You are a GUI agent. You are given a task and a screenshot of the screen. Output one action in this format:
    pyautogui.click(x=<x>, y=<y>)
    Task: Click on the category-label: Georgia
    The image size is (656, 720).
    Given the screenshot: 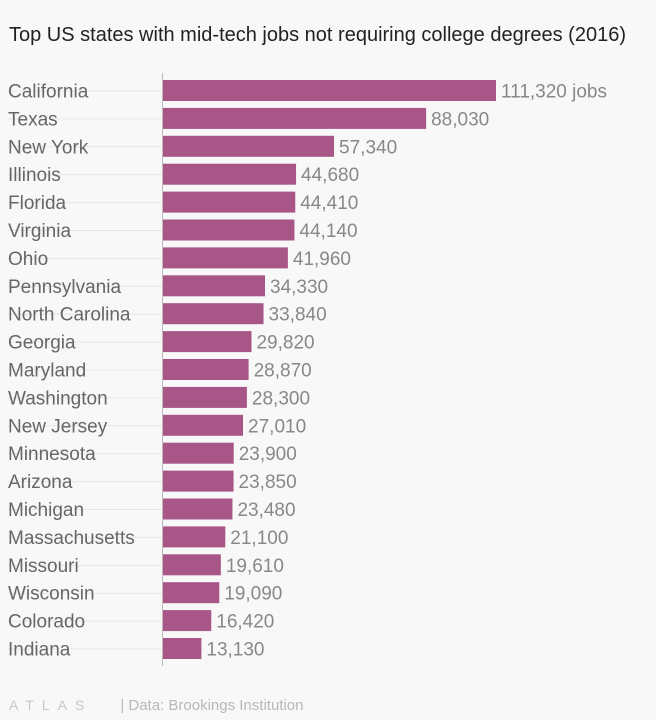 What is the action you would take?
    pyautogui.click(x=42, y=343)
    